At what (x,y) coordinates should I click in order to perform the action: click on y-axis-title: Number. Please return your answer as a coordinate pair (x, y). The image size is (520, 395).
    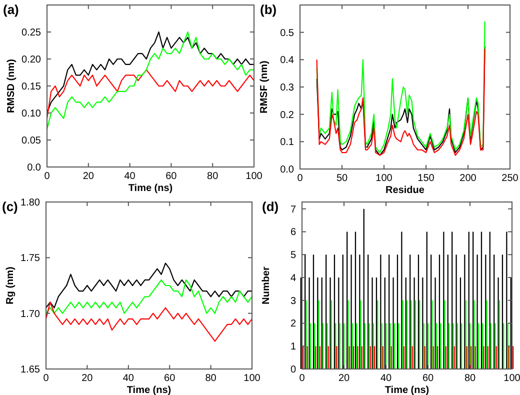
    Looking at the image, I should click on (266, 285).